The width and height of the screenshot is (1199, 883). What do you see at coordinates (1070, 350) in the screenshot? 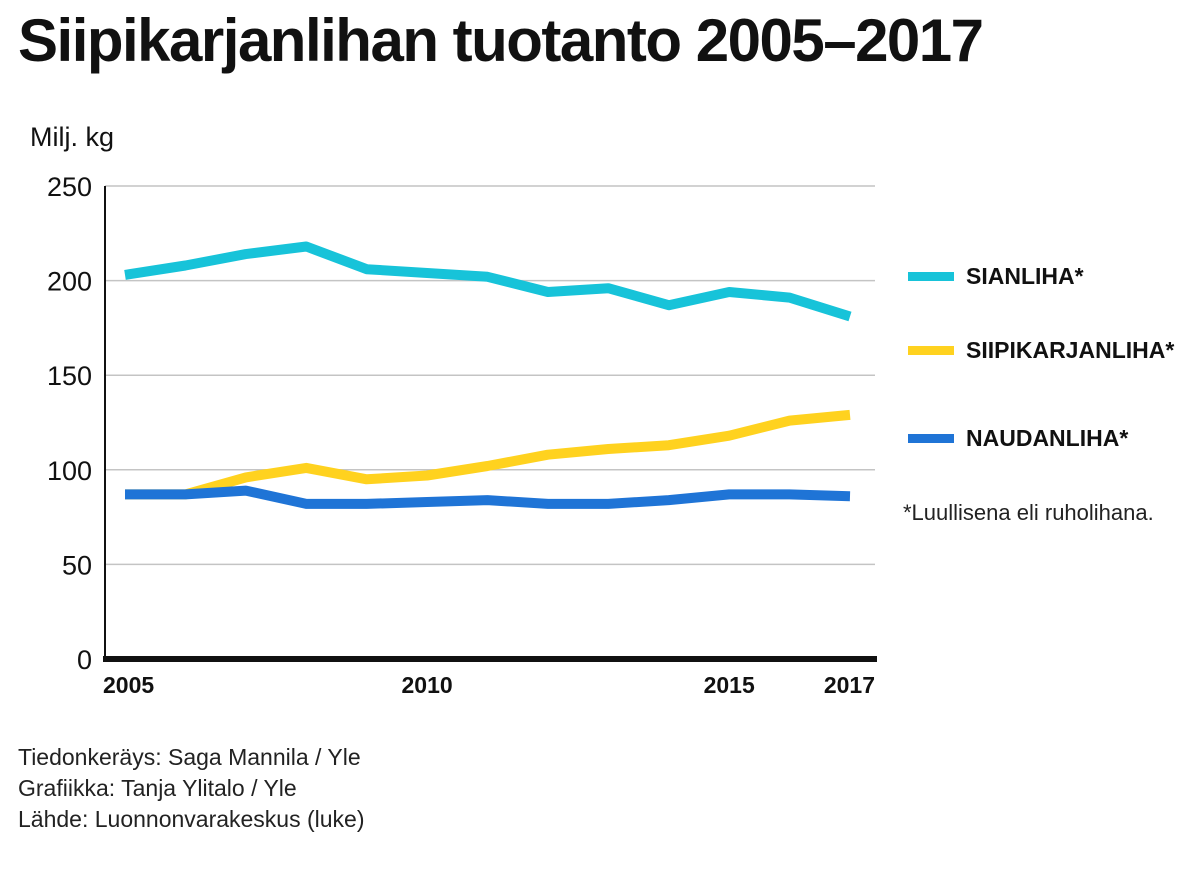
I see `legend-label: SIIPIKARJANLIHA*` at bounding box center [1070, 350].